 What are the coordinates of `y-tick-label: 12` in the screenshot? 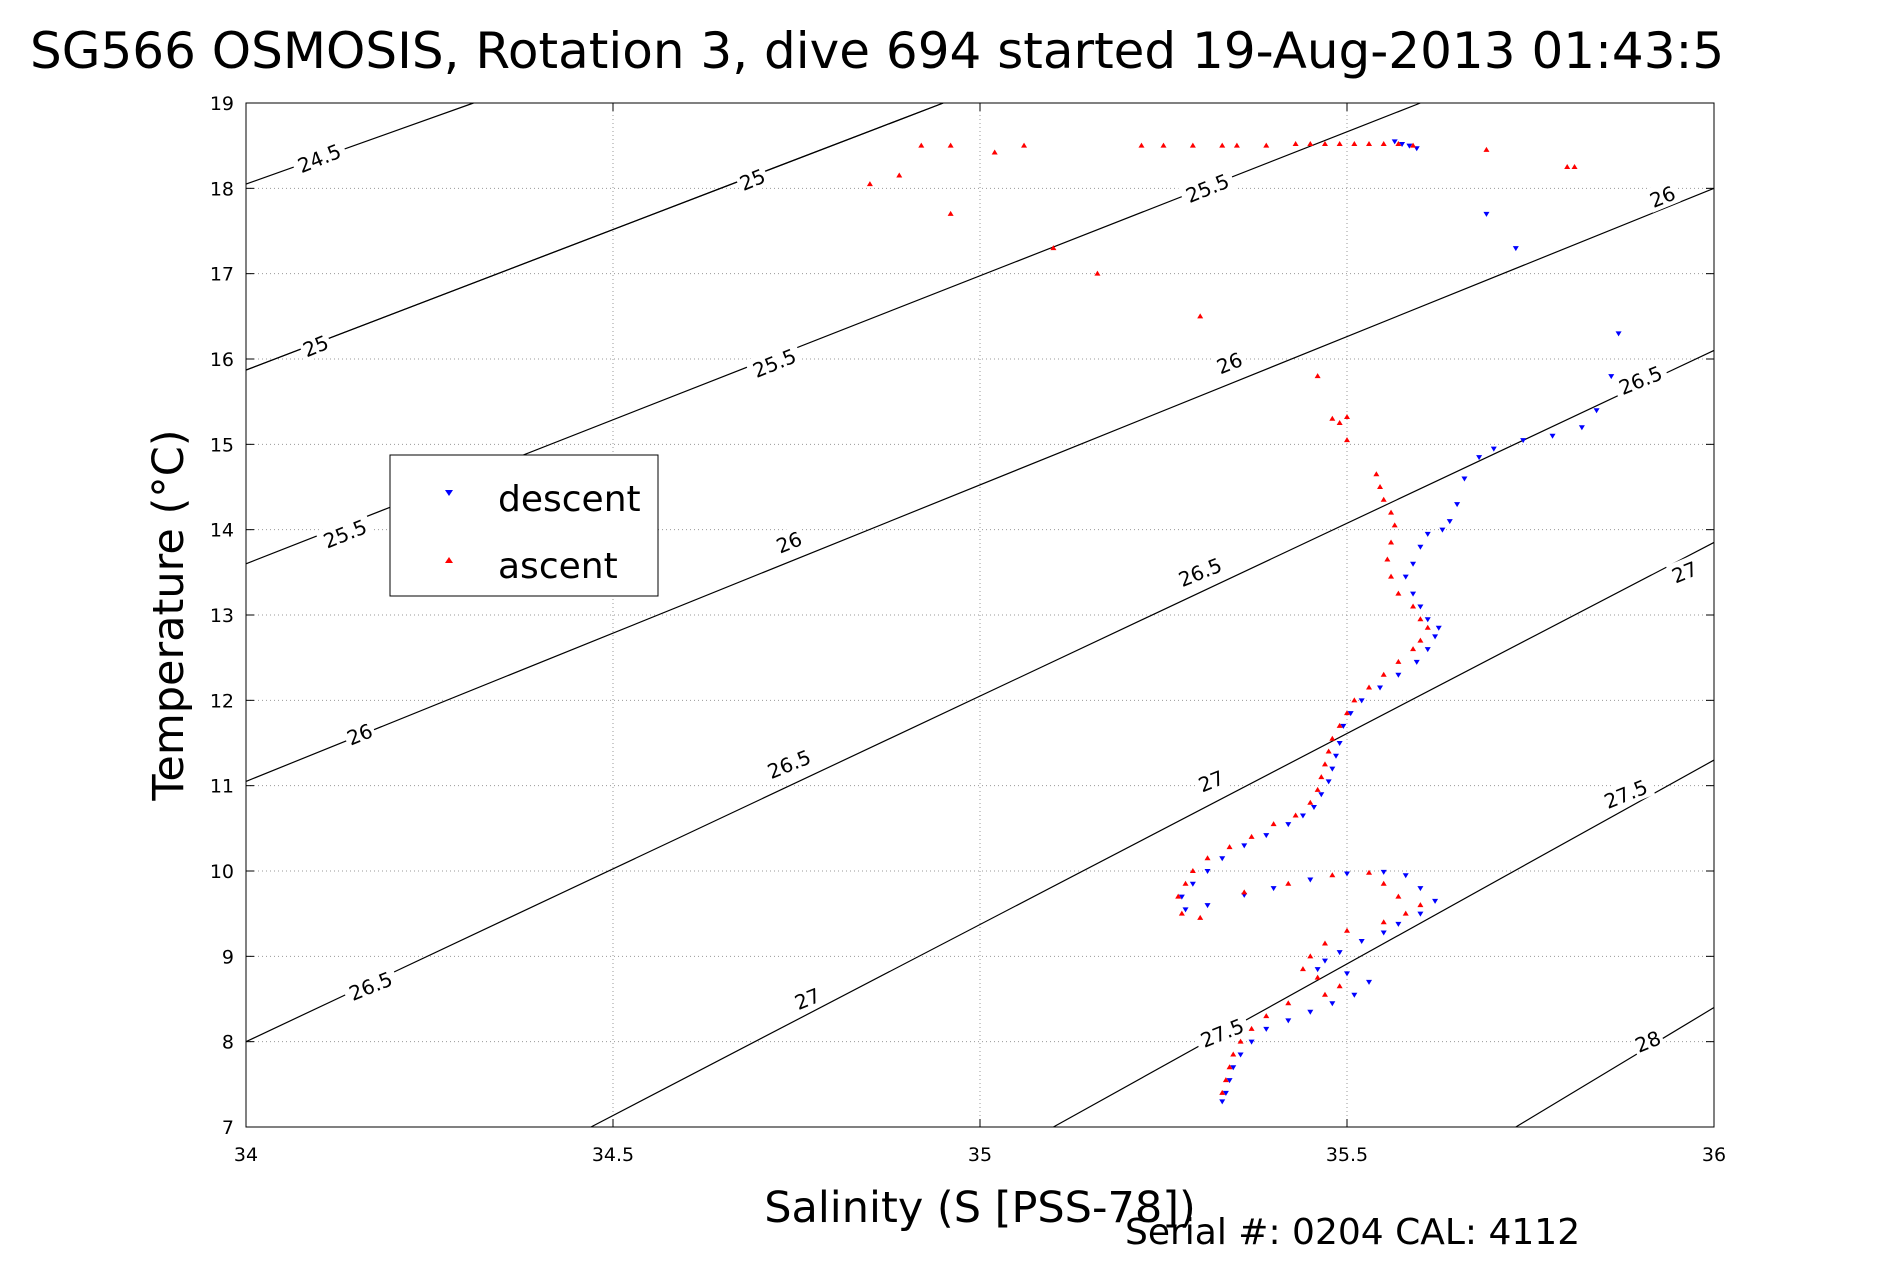 It's located at (222, 701).